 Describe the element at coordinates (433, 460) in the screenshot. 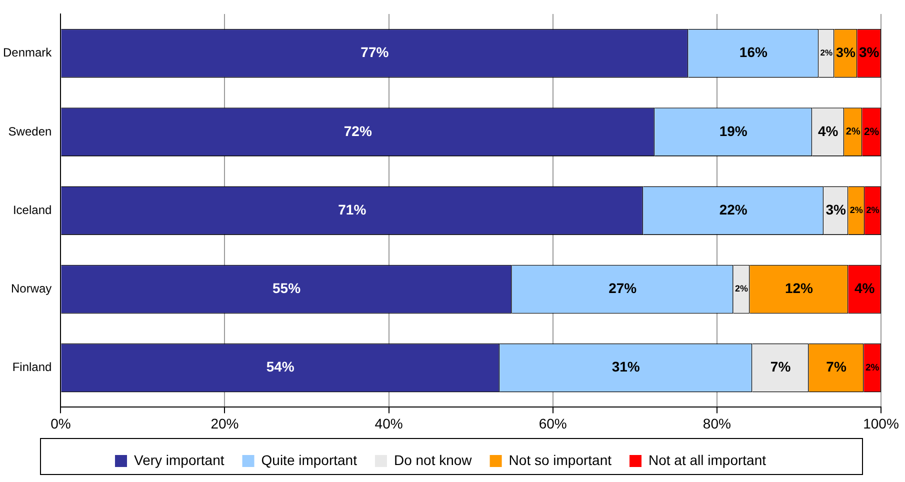

I see `legend-label: Do not know` at that location.